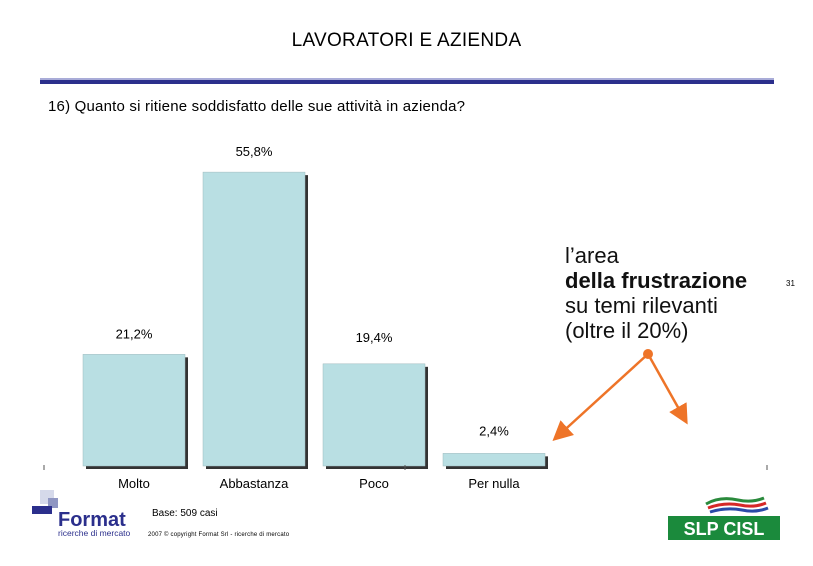 The image size is (813, 566). What do you see at coordinates (374, 415) in the screenshot?
I see `bar-poco` at bounding box center [374, 415].